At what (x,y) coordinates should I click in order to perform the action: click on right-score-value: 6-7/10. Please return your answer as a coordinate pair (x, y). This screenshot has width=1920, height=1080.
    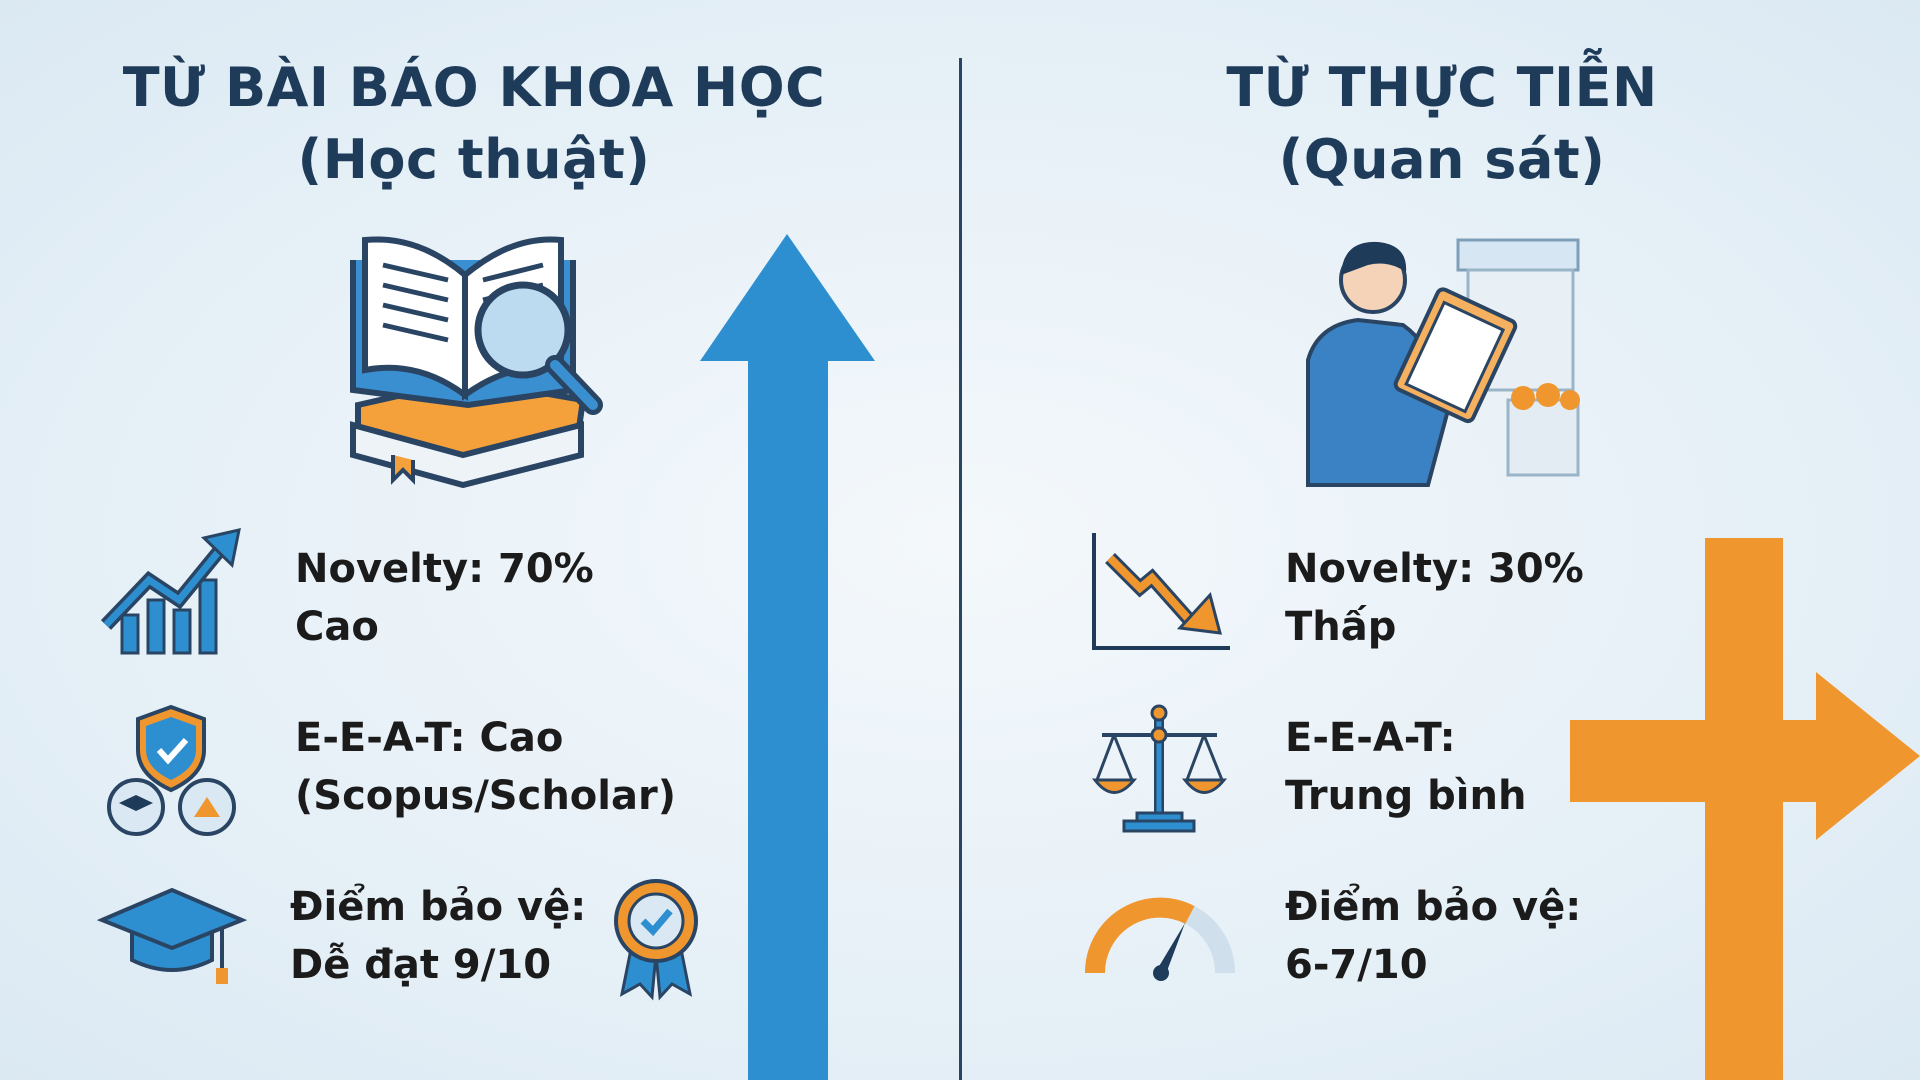
    Looking at the image, I should click on (1356, 965).